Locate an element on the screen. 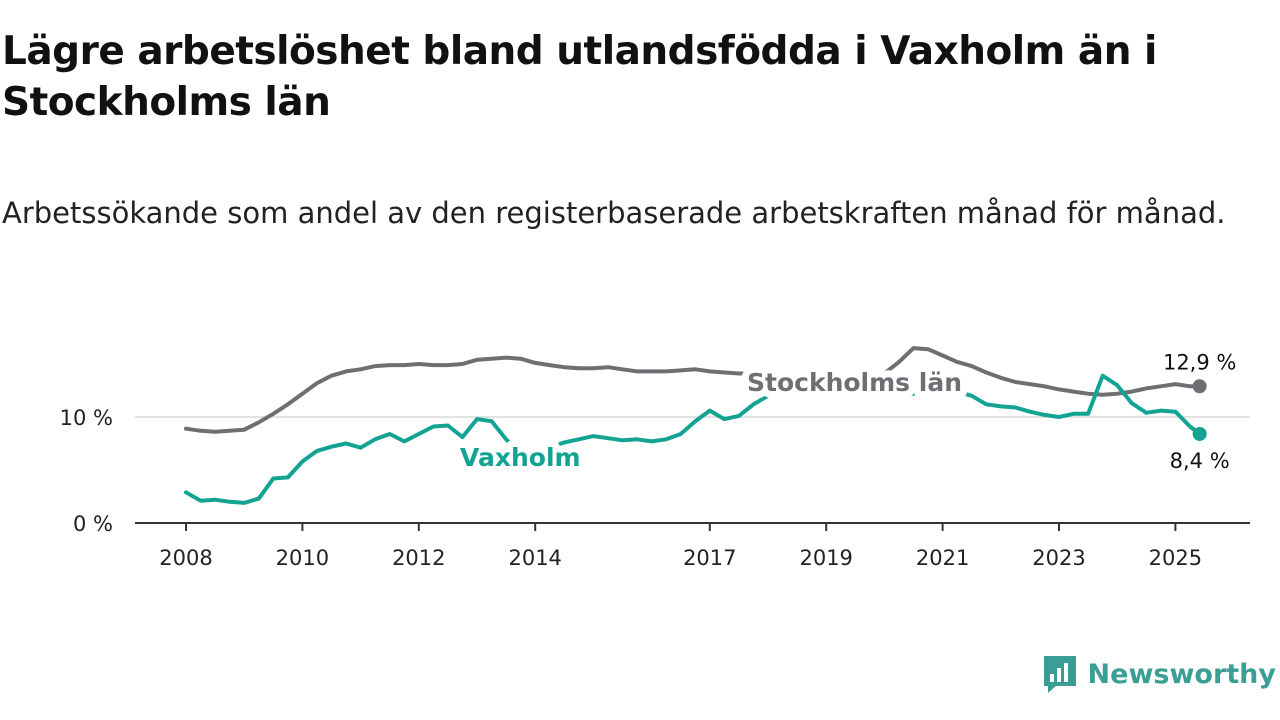 The width and height of the screenshot is (1280, 720). end-marker-stockholm is located at coordinates (1199, 386).